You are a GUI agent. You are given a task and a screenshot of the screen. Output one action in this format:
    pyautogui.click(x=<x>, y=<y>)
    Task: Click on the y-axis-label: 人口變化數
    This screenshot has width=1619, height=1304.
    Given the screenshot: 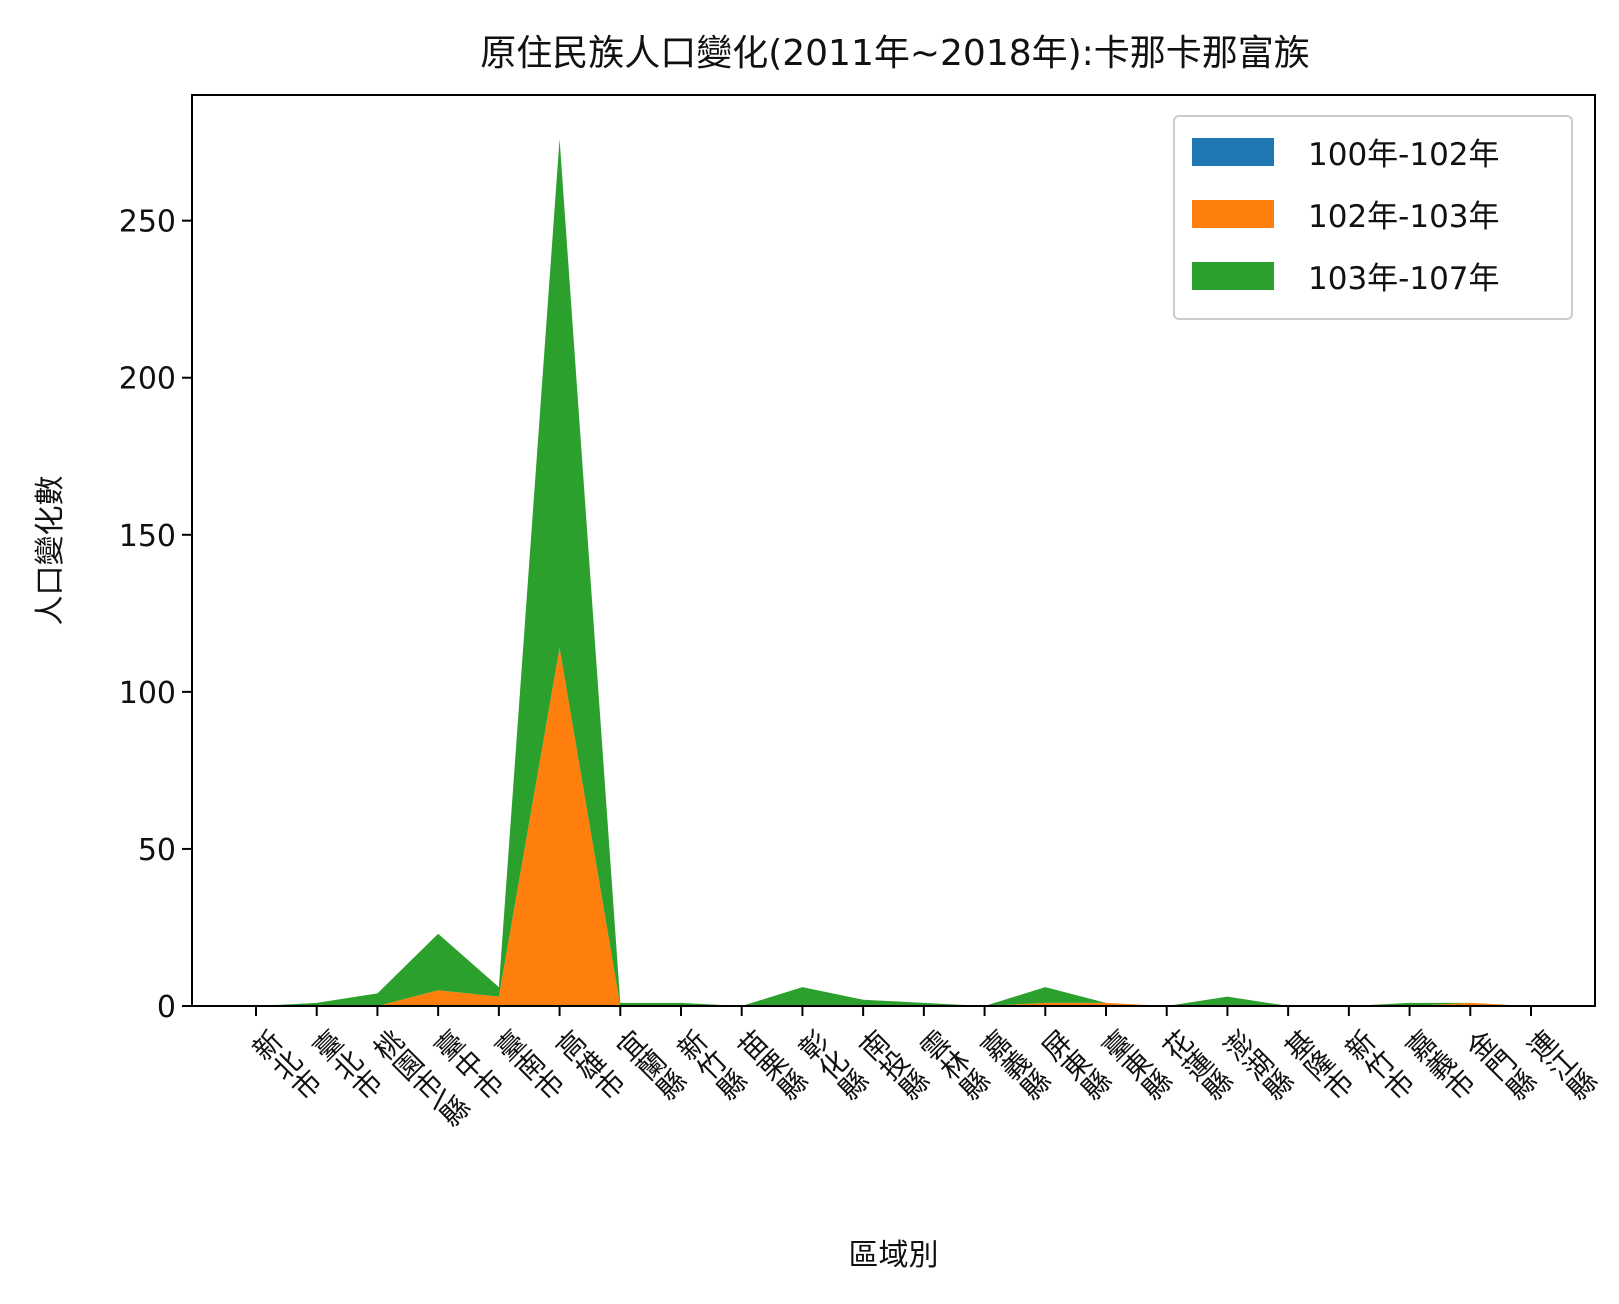 What is the action you would take?
    pyautogui.click(x=50, y=551)
    